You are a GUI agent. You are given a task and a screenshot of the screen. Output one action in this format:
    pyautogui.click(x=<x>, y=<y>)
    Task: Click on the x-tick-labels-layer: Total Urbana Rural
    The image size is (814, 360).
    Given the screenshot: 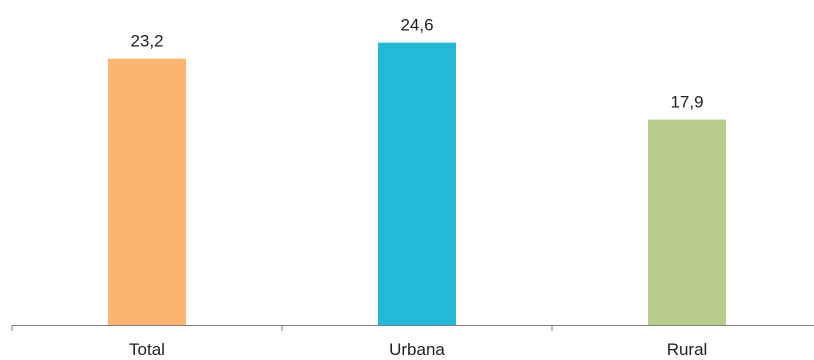 What is the action you would take?
    pyautogui.click(x=418, y=349)
    